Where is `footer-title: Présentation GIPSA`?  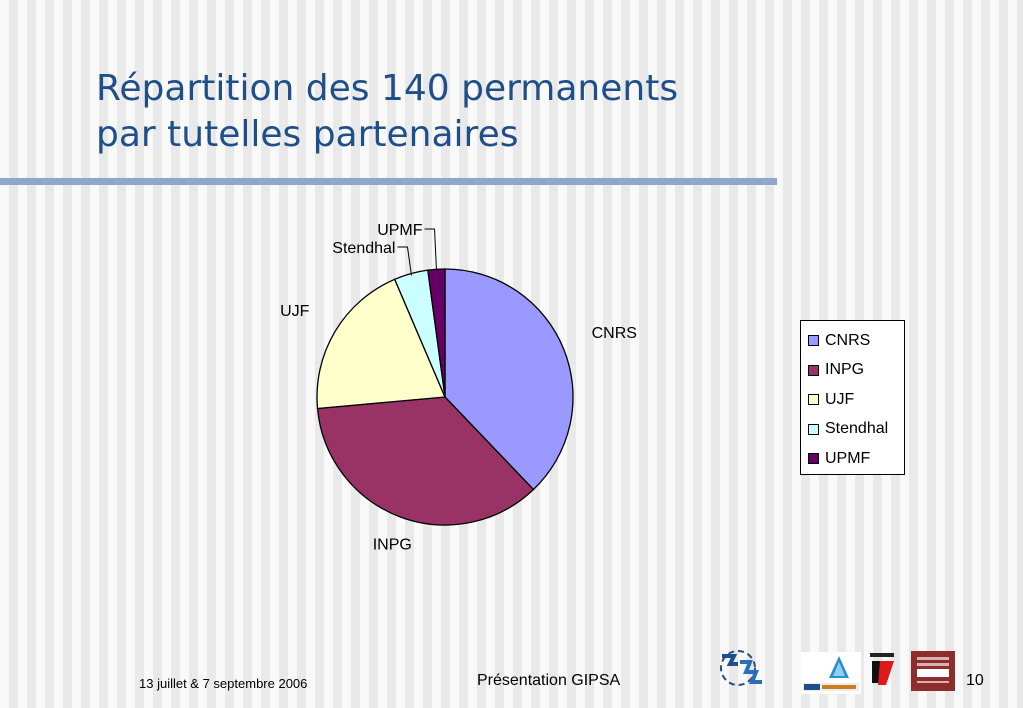 footer-title: Présentation GIPSA is located at coordinates (549, 680).